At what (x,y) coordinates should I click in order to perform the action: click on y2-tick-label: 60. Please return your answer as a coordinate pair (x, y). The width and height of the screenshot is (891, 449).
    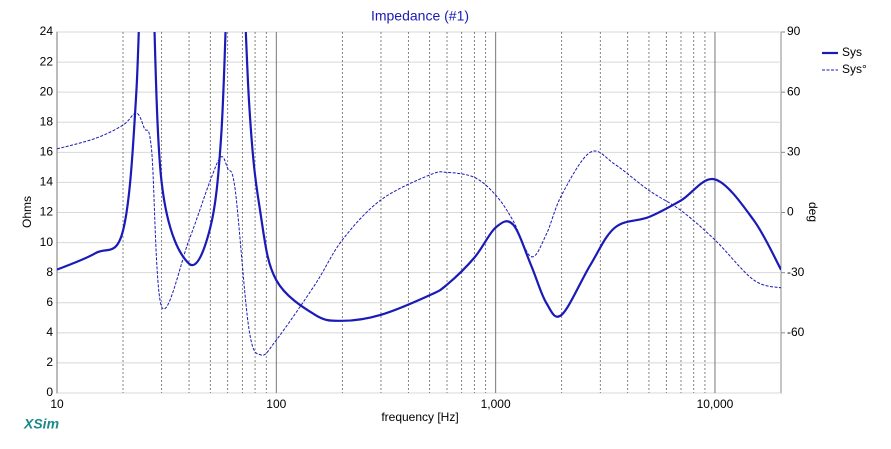
    Looking at the image, I should click on (794, 91).